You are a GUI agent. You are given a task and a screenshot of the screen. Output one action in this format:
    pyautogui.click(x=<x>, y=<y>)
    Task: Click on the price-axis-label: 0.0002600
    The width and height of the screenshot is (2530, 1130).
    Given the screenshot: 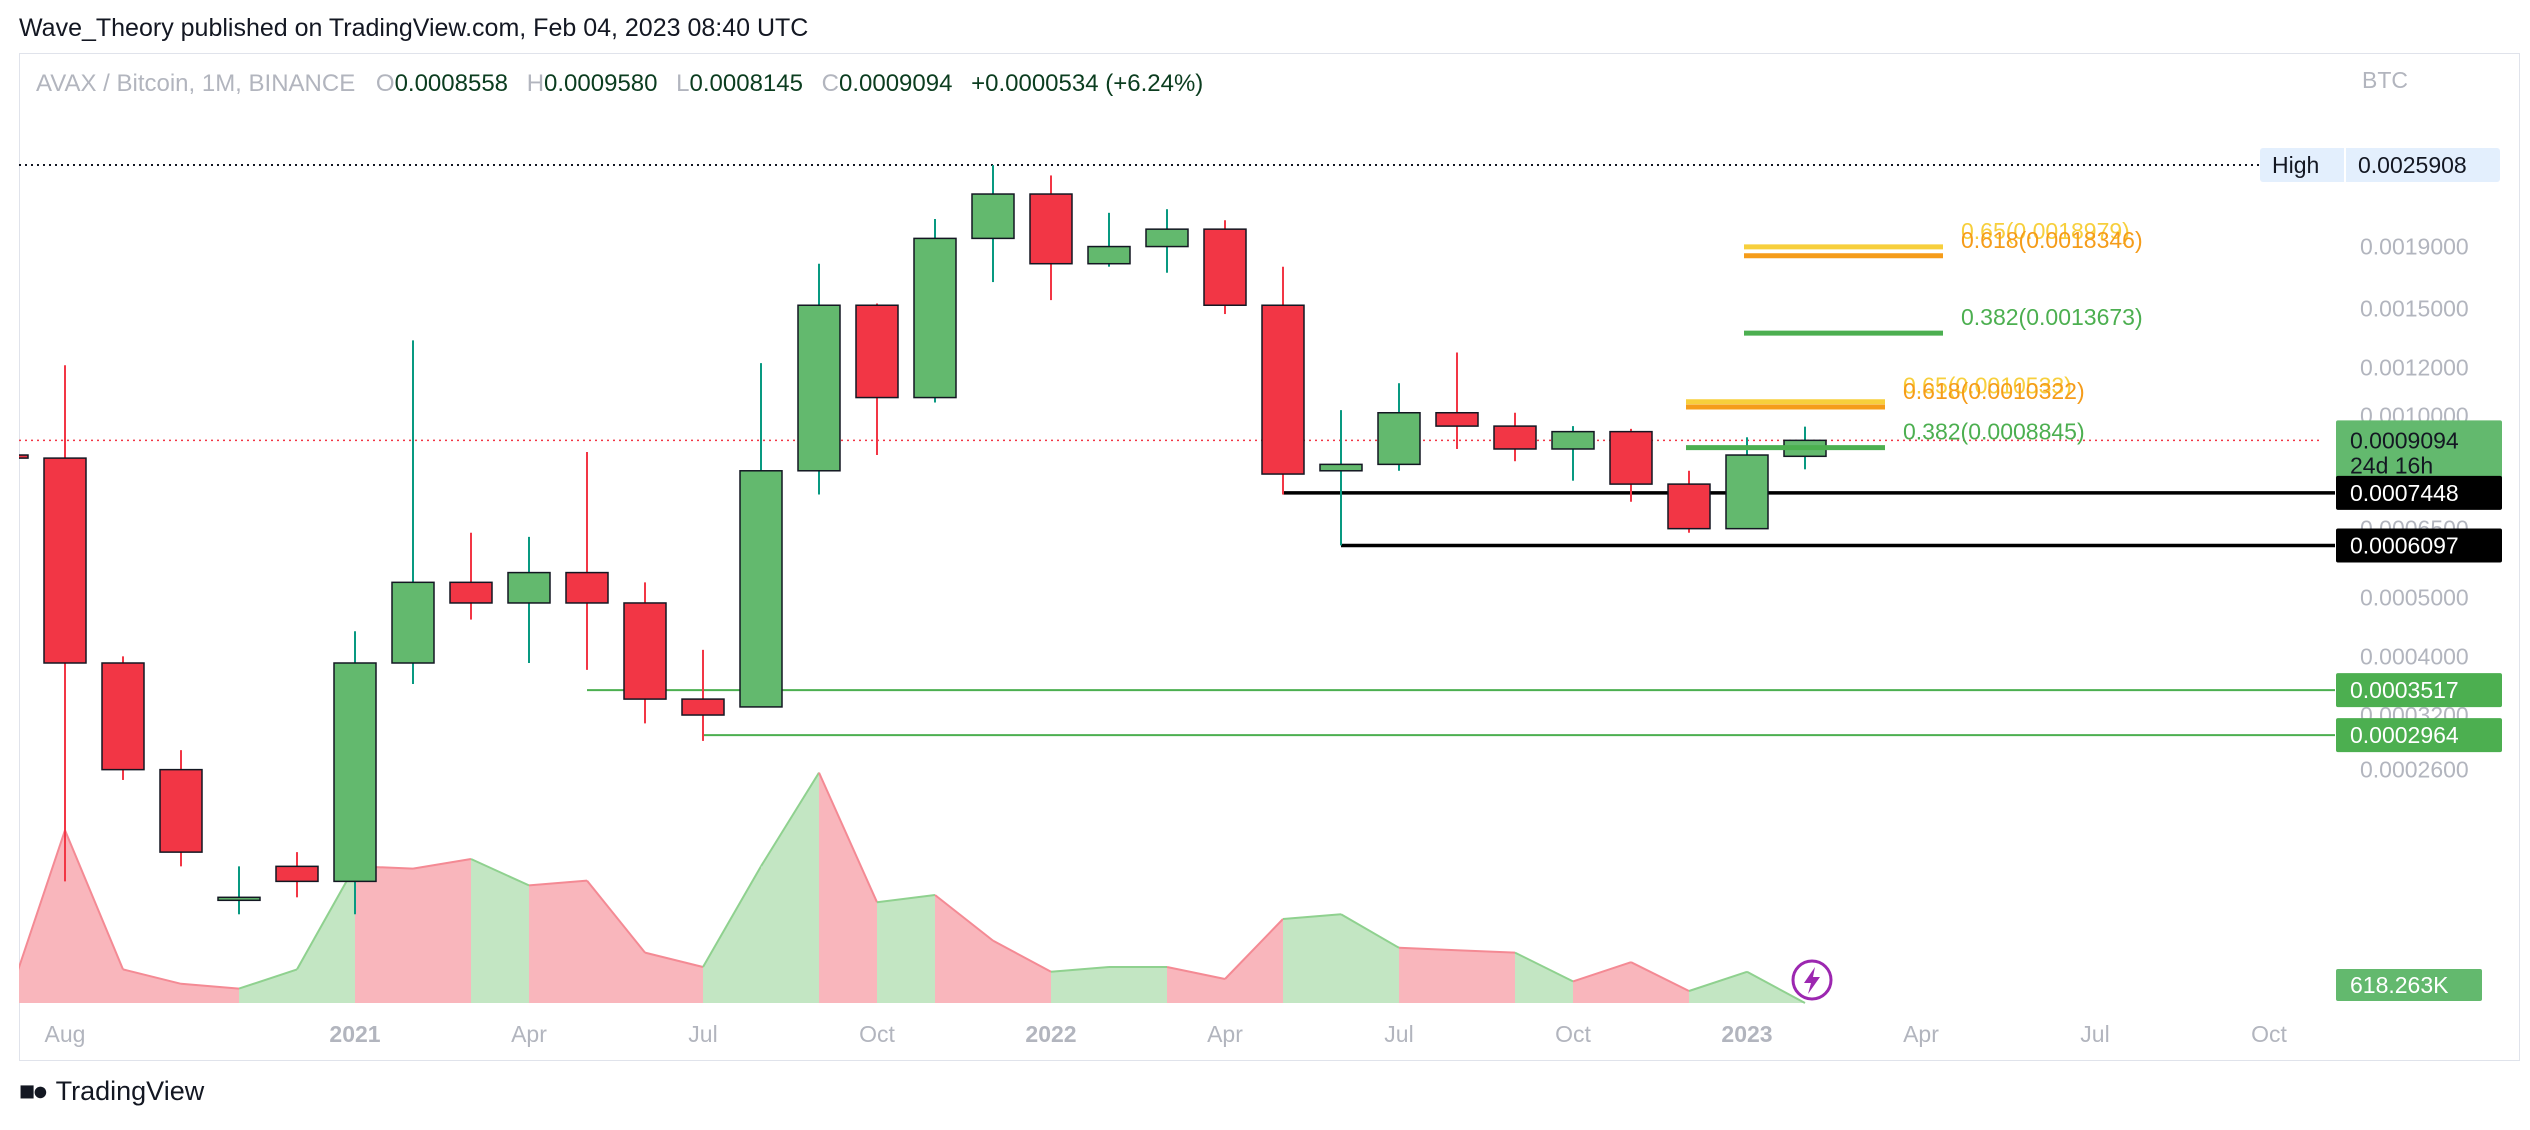 What is the action you would take?
    pyautogui.click(x=2414, y=770)
    